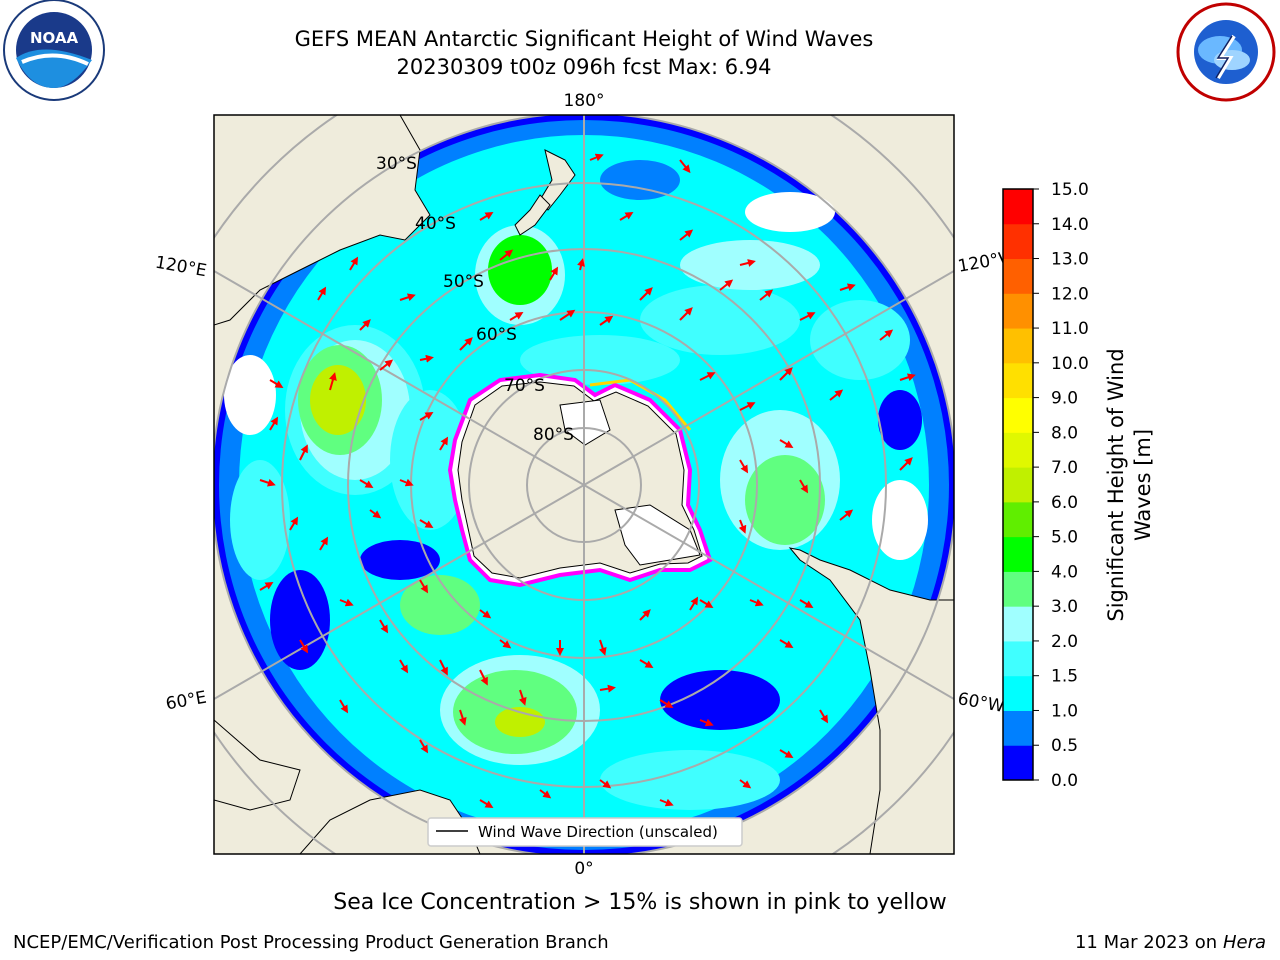 This screenshot has width=1280, height=960. Describe the element at coordinates (1070, 190) in the screenshot. I see `colorbar-tick-label: 15.0` at that location.